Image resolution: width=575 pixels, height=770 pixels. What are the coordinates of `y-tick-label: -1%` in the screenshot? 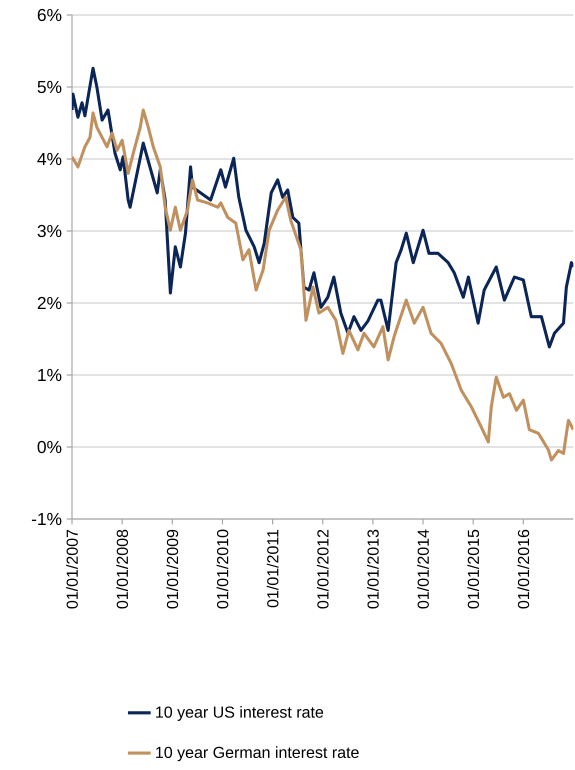 It's located at (47, 519).